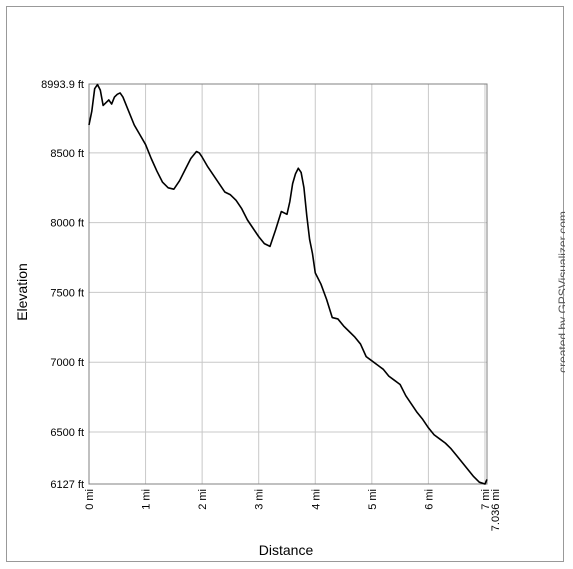 The height and width of the screenshot is (569, 573). Describe the element at coordinates (429, 499) in the screenshot. I see `x-tick-label: 6 mi` at that location.